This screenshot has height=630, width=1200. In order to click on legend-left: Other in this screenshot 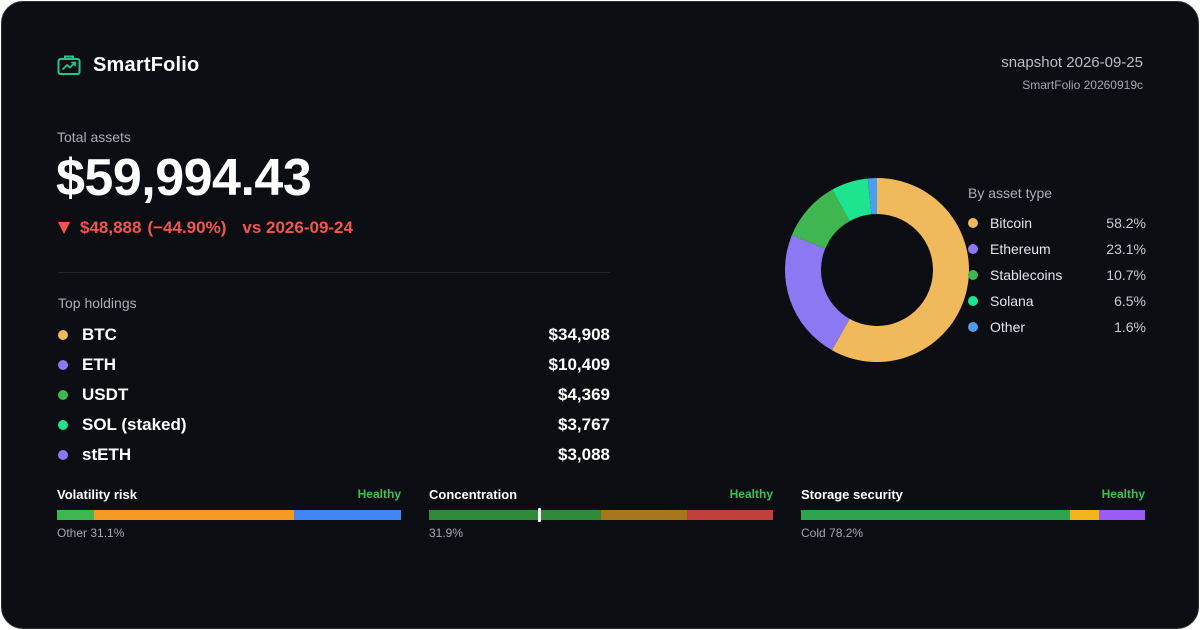, I will do `click(996, 327)`.